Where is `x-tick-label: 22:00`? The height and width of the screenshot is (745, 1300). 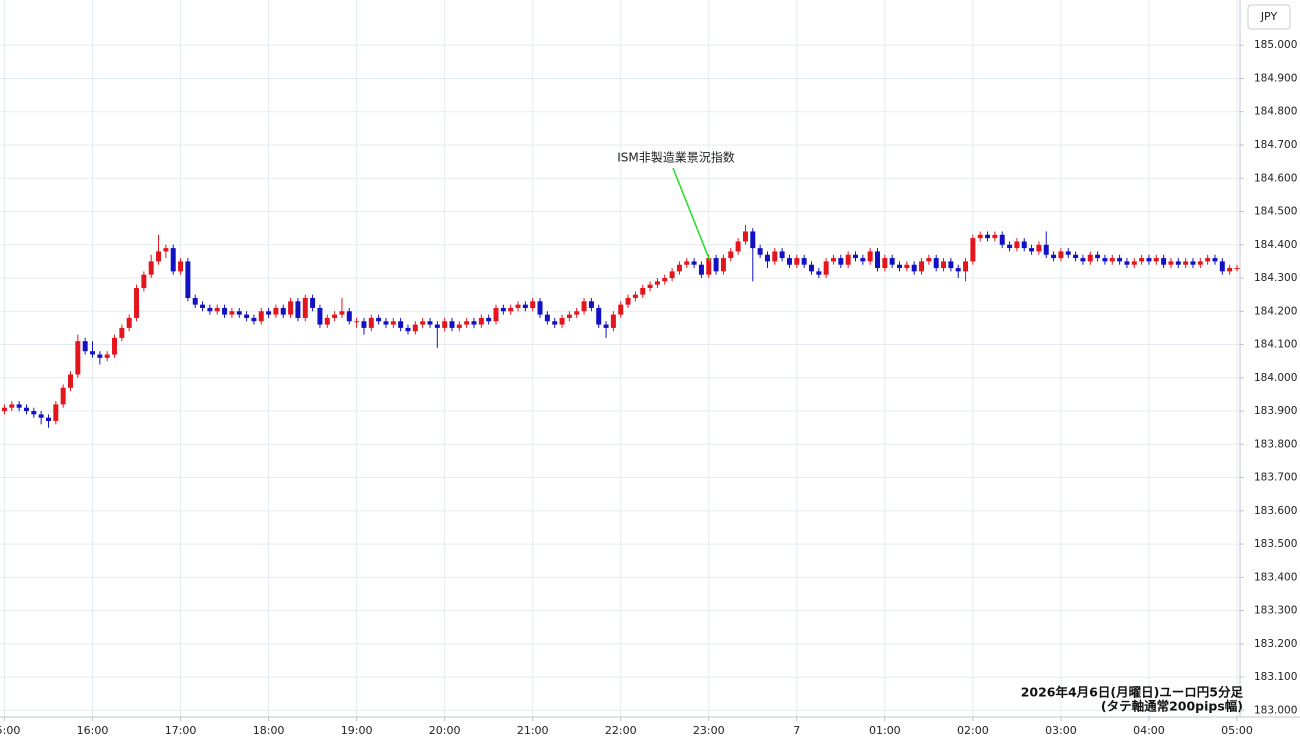 x-tick-label: 22:00 is located at coordinates (621, 730).